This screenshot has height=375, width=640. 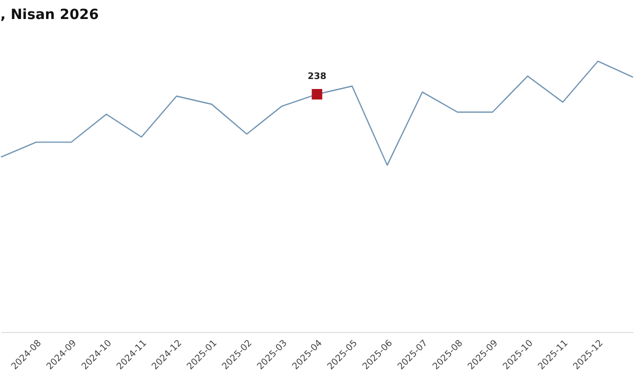 What do you see at coordinates (317, 77) in the screenshot?
I see `annotation: 238` at bounding box center [317, 77].